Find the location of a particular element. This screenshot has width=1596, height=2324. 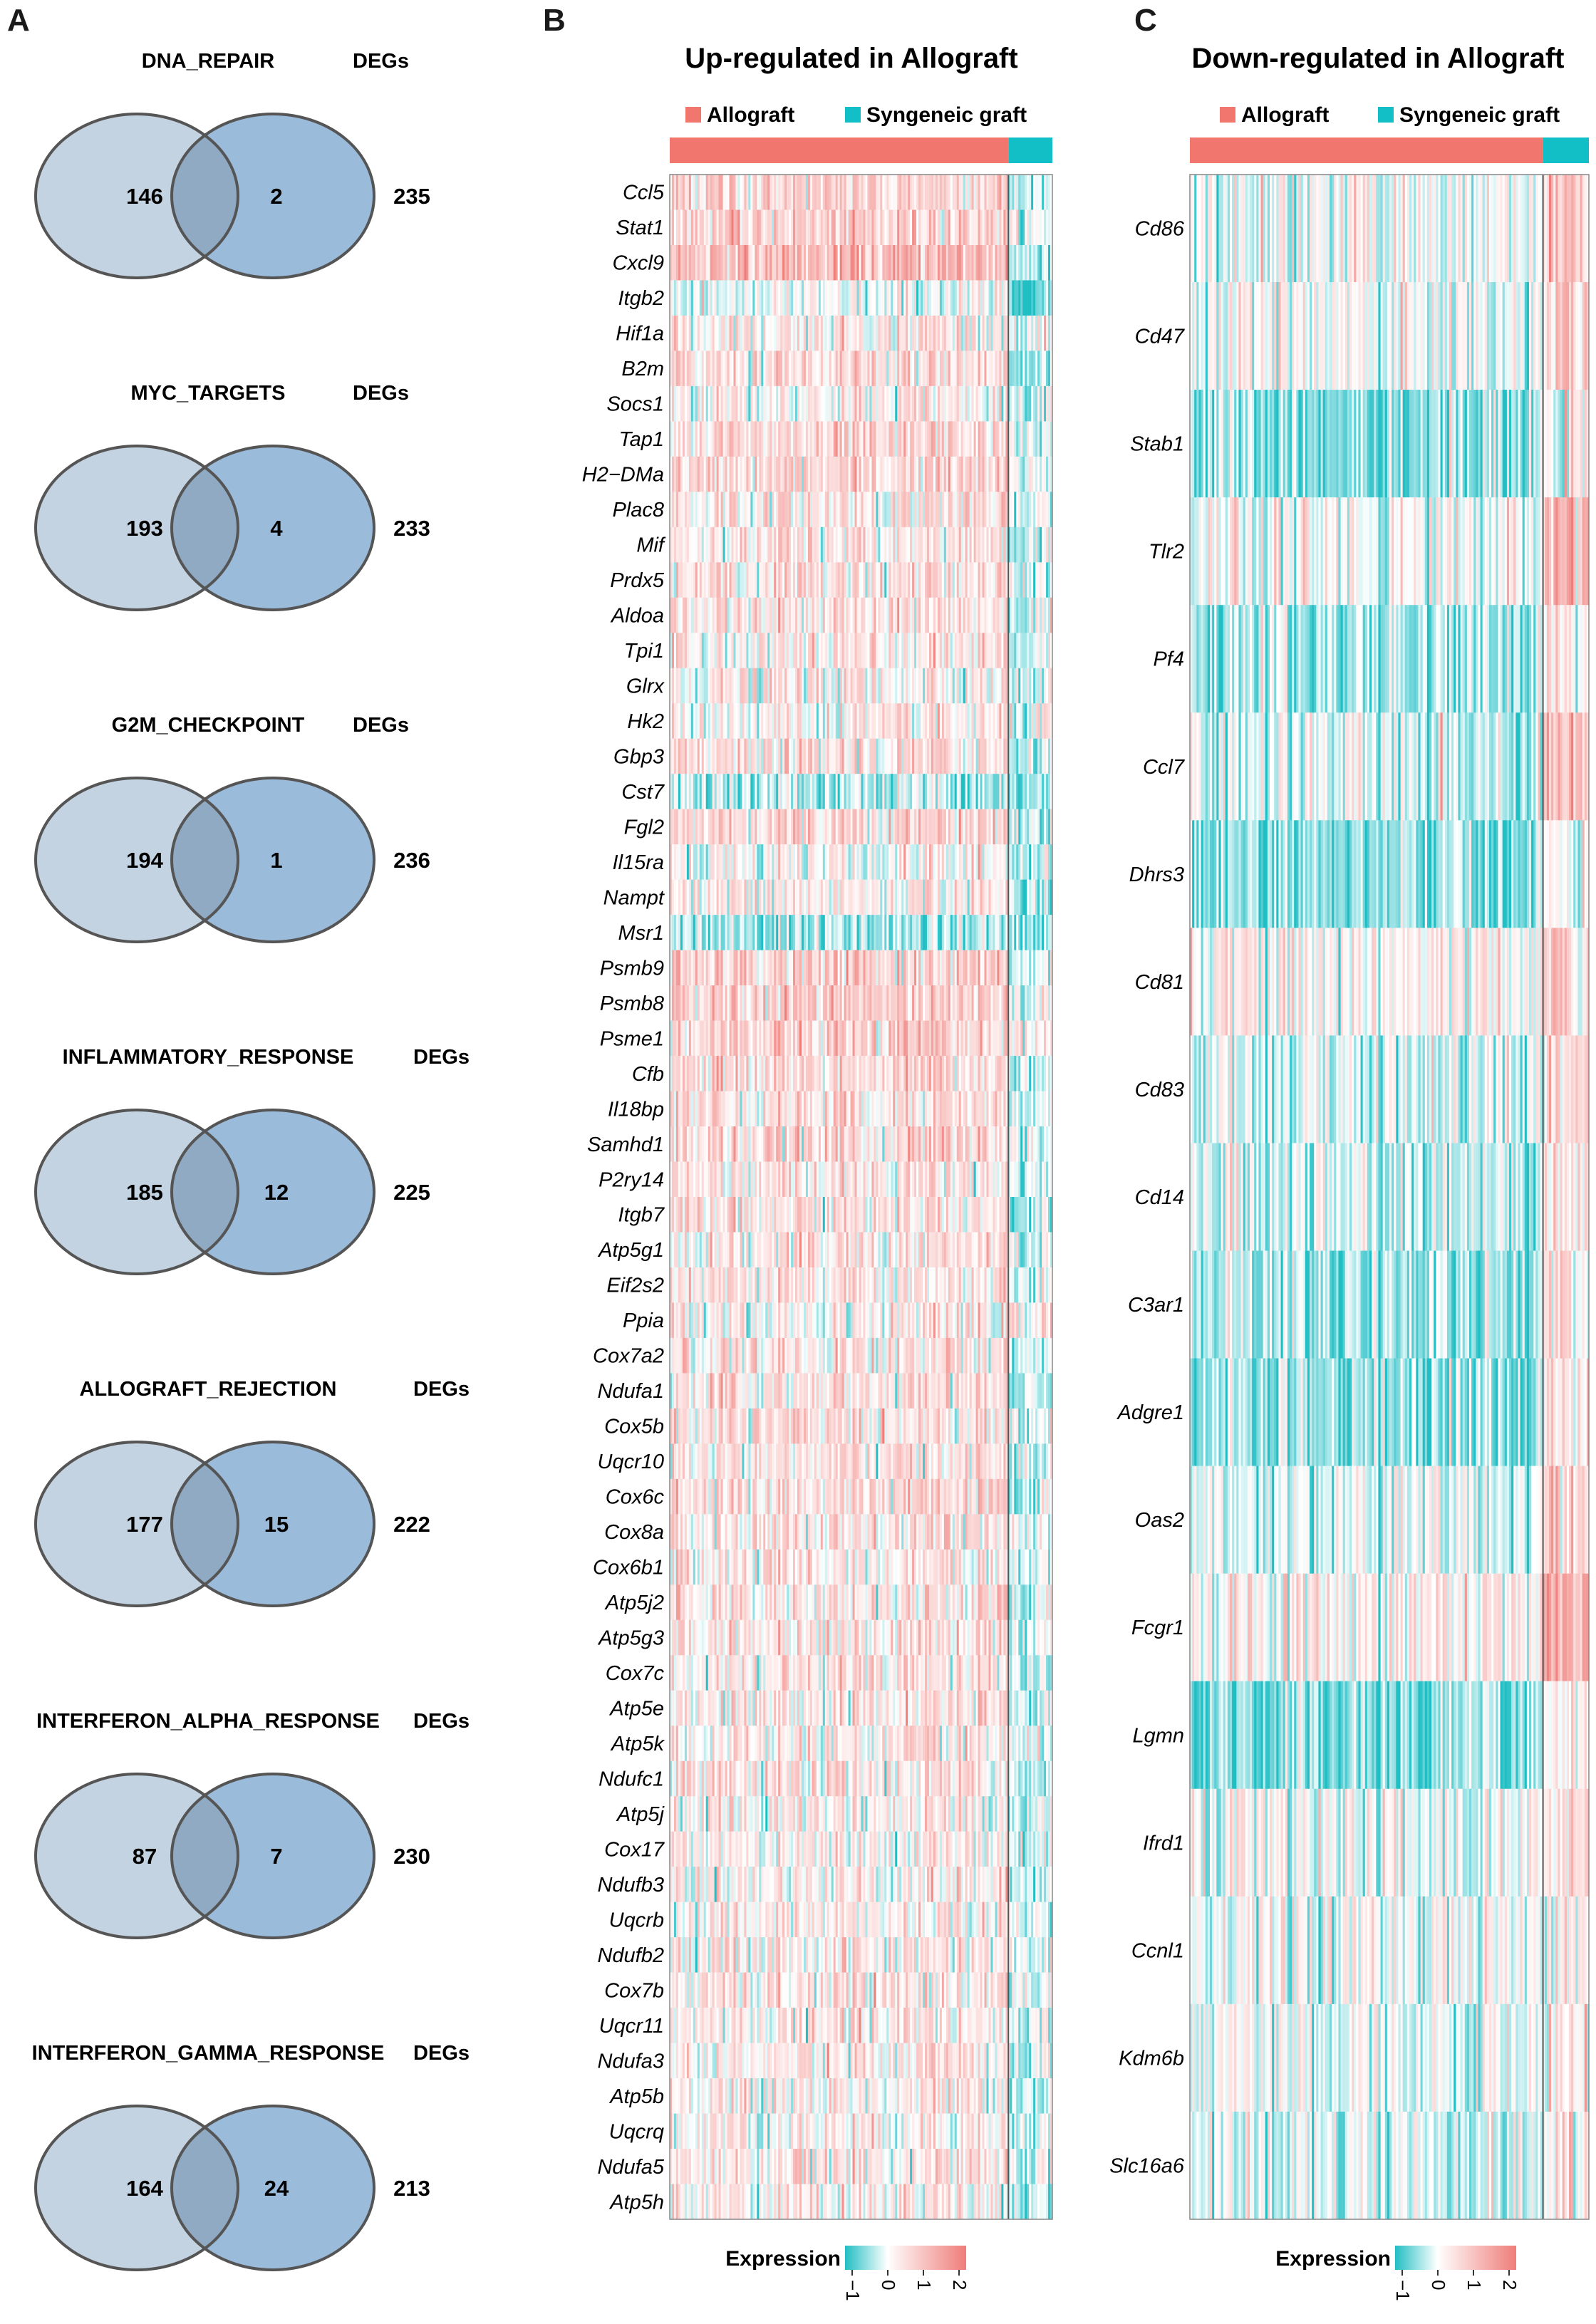

panel-letter-c: C is located at coordinates (1145, 20).